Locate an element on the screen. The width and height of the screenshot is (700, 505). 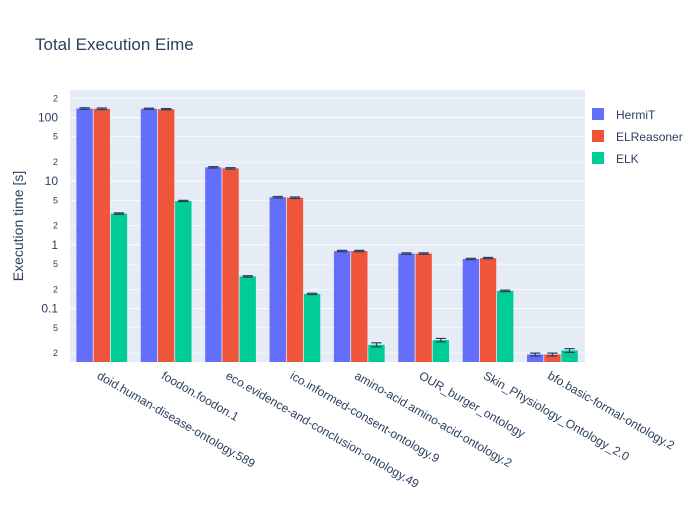
legend: HermiT ELReasoner ELK is located at coordinates (637, 137).